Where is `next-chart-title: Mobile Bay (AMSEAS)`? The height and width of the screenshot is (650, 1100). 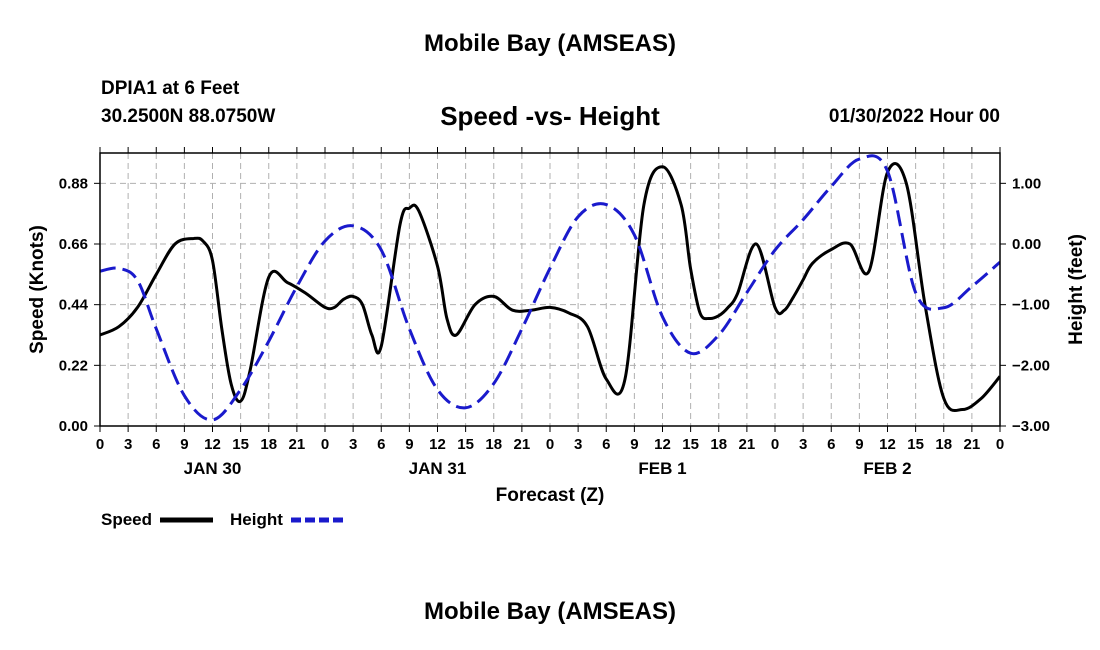
next-chart-title: Mobile Bay (AMSEAS) is located at coordinates (550, 611).